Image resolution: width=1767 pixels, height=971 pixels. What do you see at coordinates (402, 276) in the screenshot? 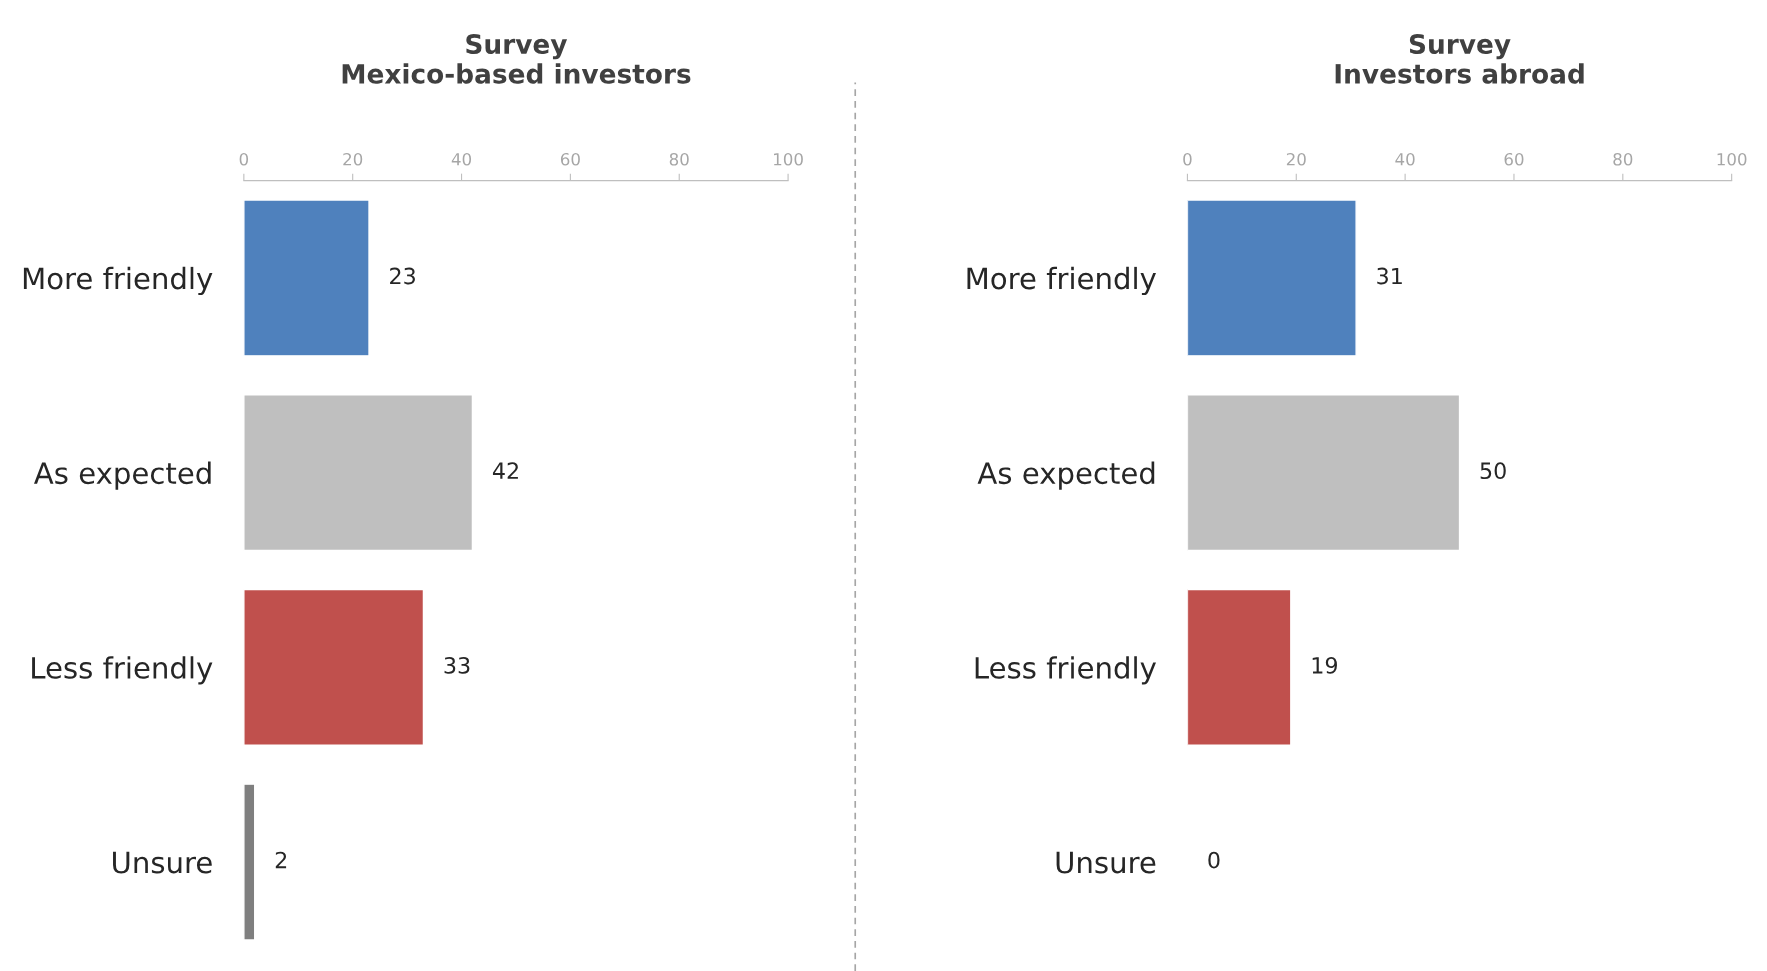
I see `data-label: 23` at bounding box center [402, 276].